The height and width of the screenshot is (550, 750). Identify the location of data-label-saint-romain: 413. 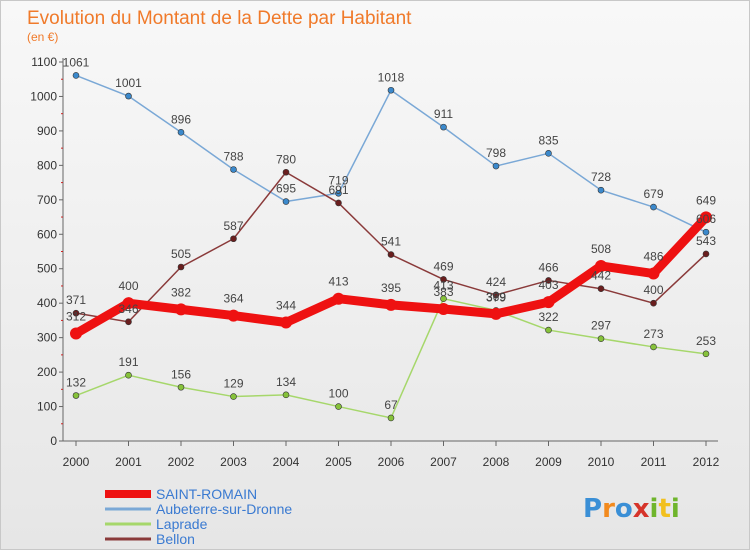
(338, 282).